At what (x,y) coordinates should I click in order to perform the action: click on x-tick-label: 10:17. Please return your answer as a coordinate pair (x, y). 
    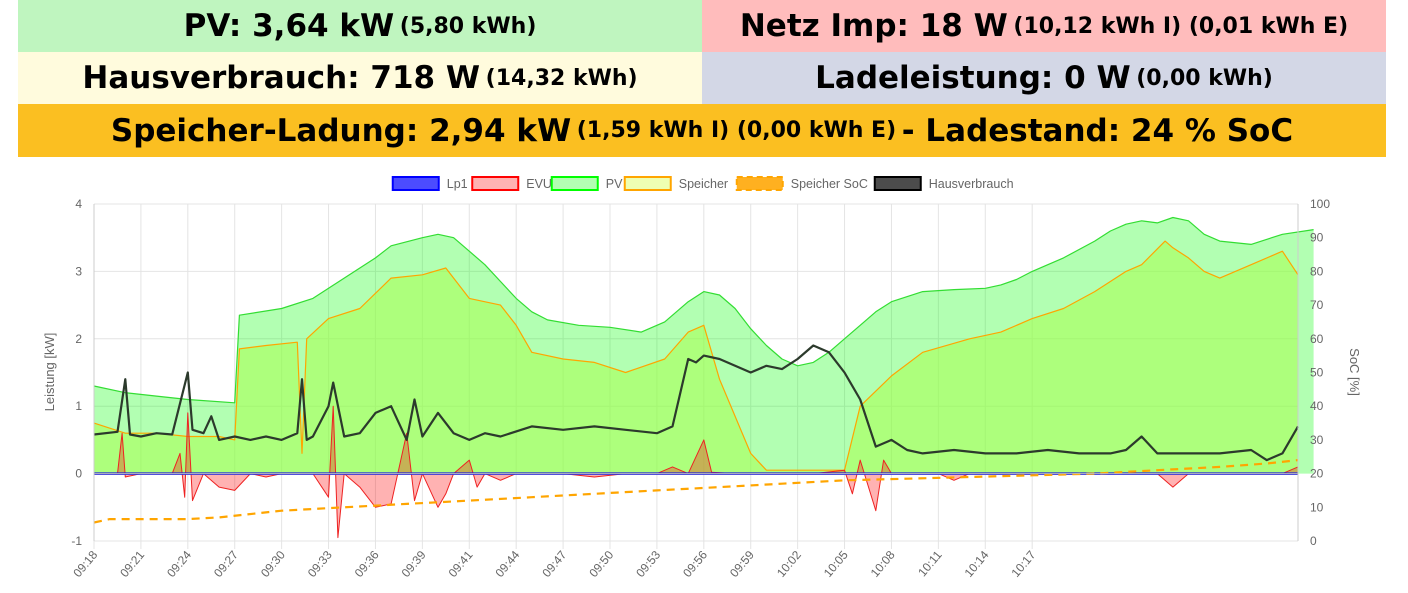
    Looking at the image, I should click on (1023, 564).